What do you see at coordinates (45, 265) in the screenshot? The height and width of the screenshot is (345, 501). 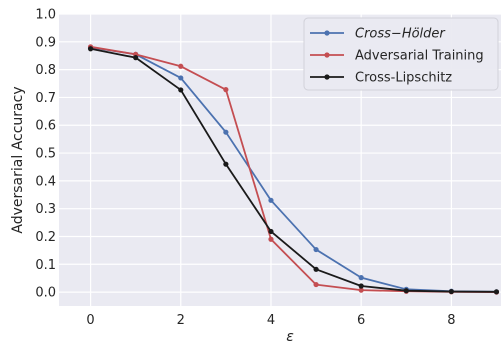 I see `y-tick-label: 0.1` at bounding box center [45, 265].